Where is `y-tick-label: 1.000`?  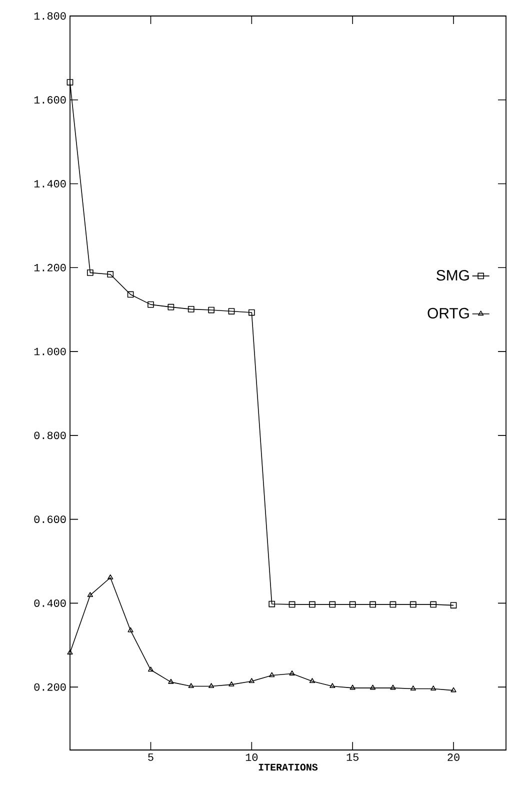 y-tick-label: 1.000 is located at coordinates (50, 352).